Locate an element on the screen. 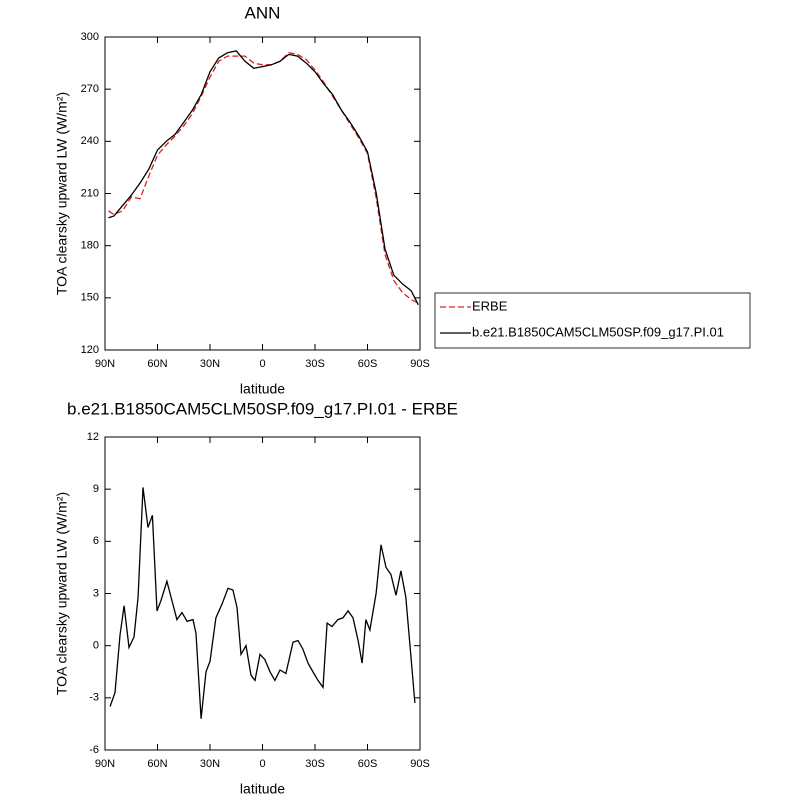  y-tick-label: 0 is located at coordinates (96, 646).